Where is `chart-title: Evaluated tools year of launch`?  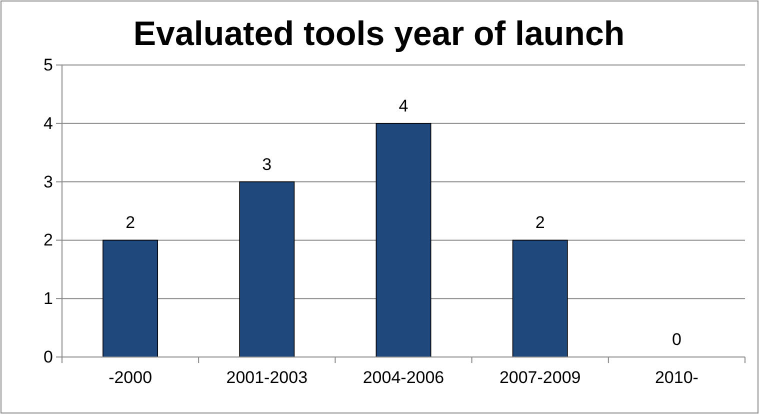
chart-title: Evaluated tools year of launch is located at coordinates (379, 34).